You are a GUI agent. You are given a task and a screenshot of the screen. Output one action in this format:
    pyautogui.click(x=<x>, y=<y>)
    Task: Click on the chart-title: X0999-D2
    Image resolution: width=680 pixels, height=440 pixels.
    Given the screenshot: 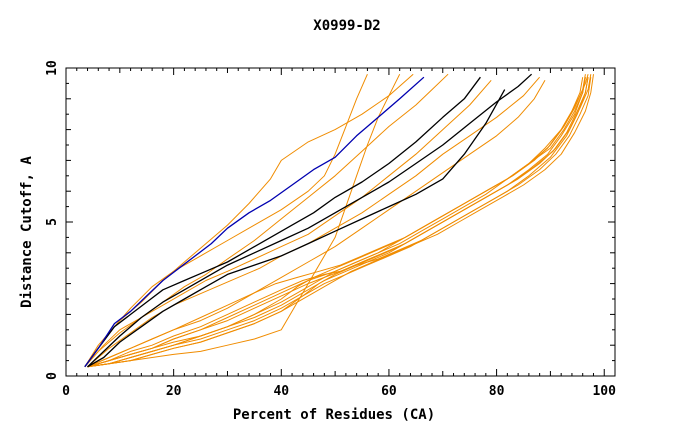 What is the action you would take?
    pyautogui.click(x=346, y=26)
    